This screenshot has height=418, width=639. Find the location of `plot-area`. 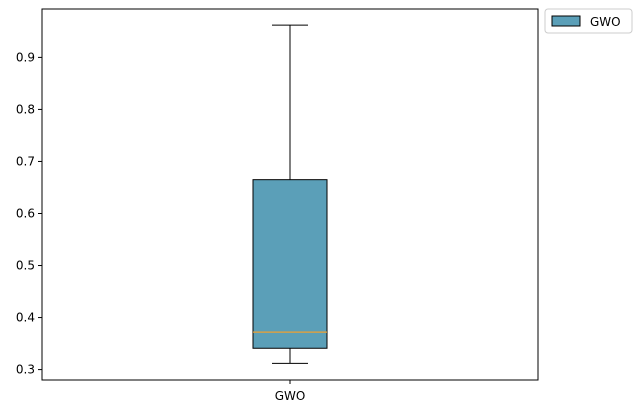

plot-area is located at coordinates (290, 194).